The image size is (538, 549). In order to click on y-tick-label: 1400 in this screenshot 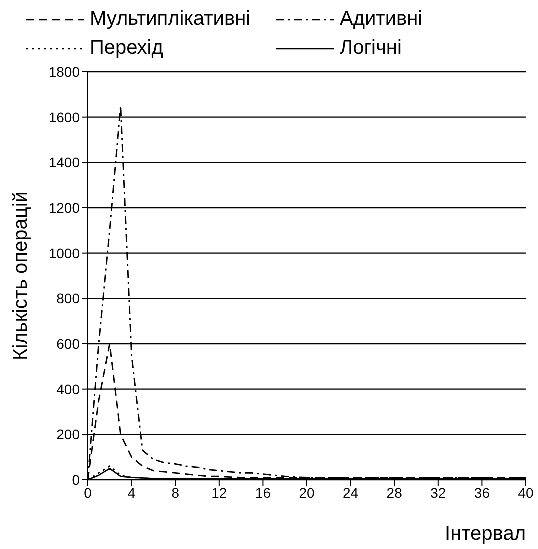, I will do `click(64, 162)`.